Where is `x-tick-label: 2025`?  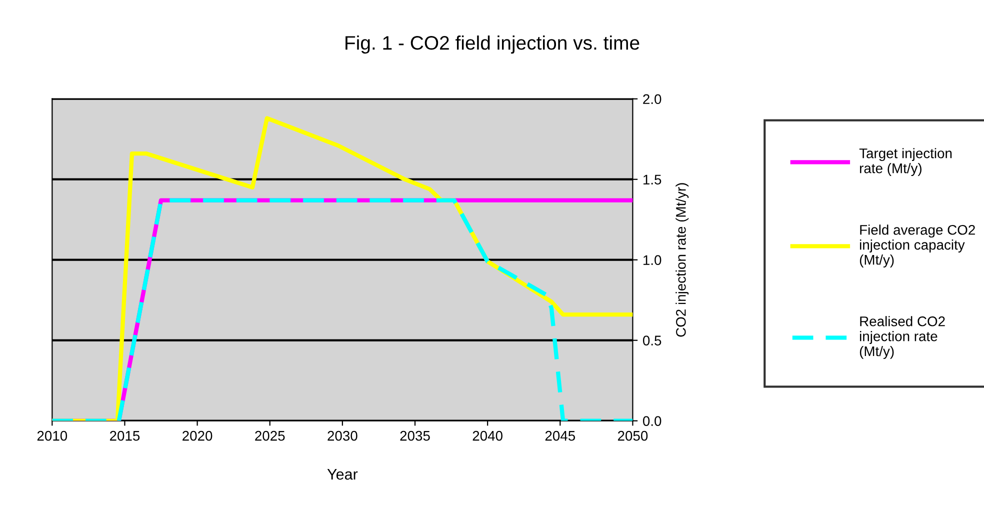 x-tick-label: 2025 is located at coordinates (270, 435).